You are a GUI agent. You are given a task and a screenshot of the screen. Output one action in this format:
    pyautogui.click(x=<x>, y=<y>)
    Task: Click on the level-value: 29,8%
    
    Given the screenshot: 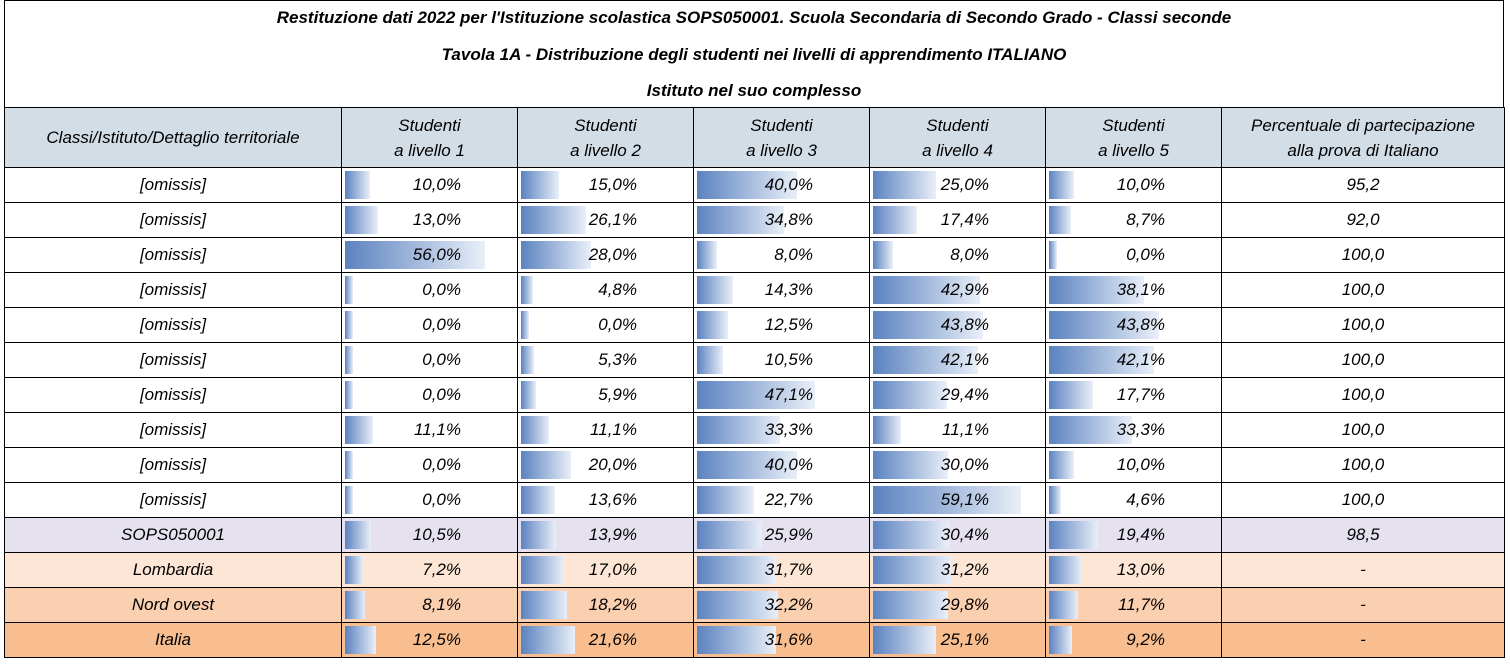 What is the action you would take?
    pyautogui.click(x=964, y=604)
    